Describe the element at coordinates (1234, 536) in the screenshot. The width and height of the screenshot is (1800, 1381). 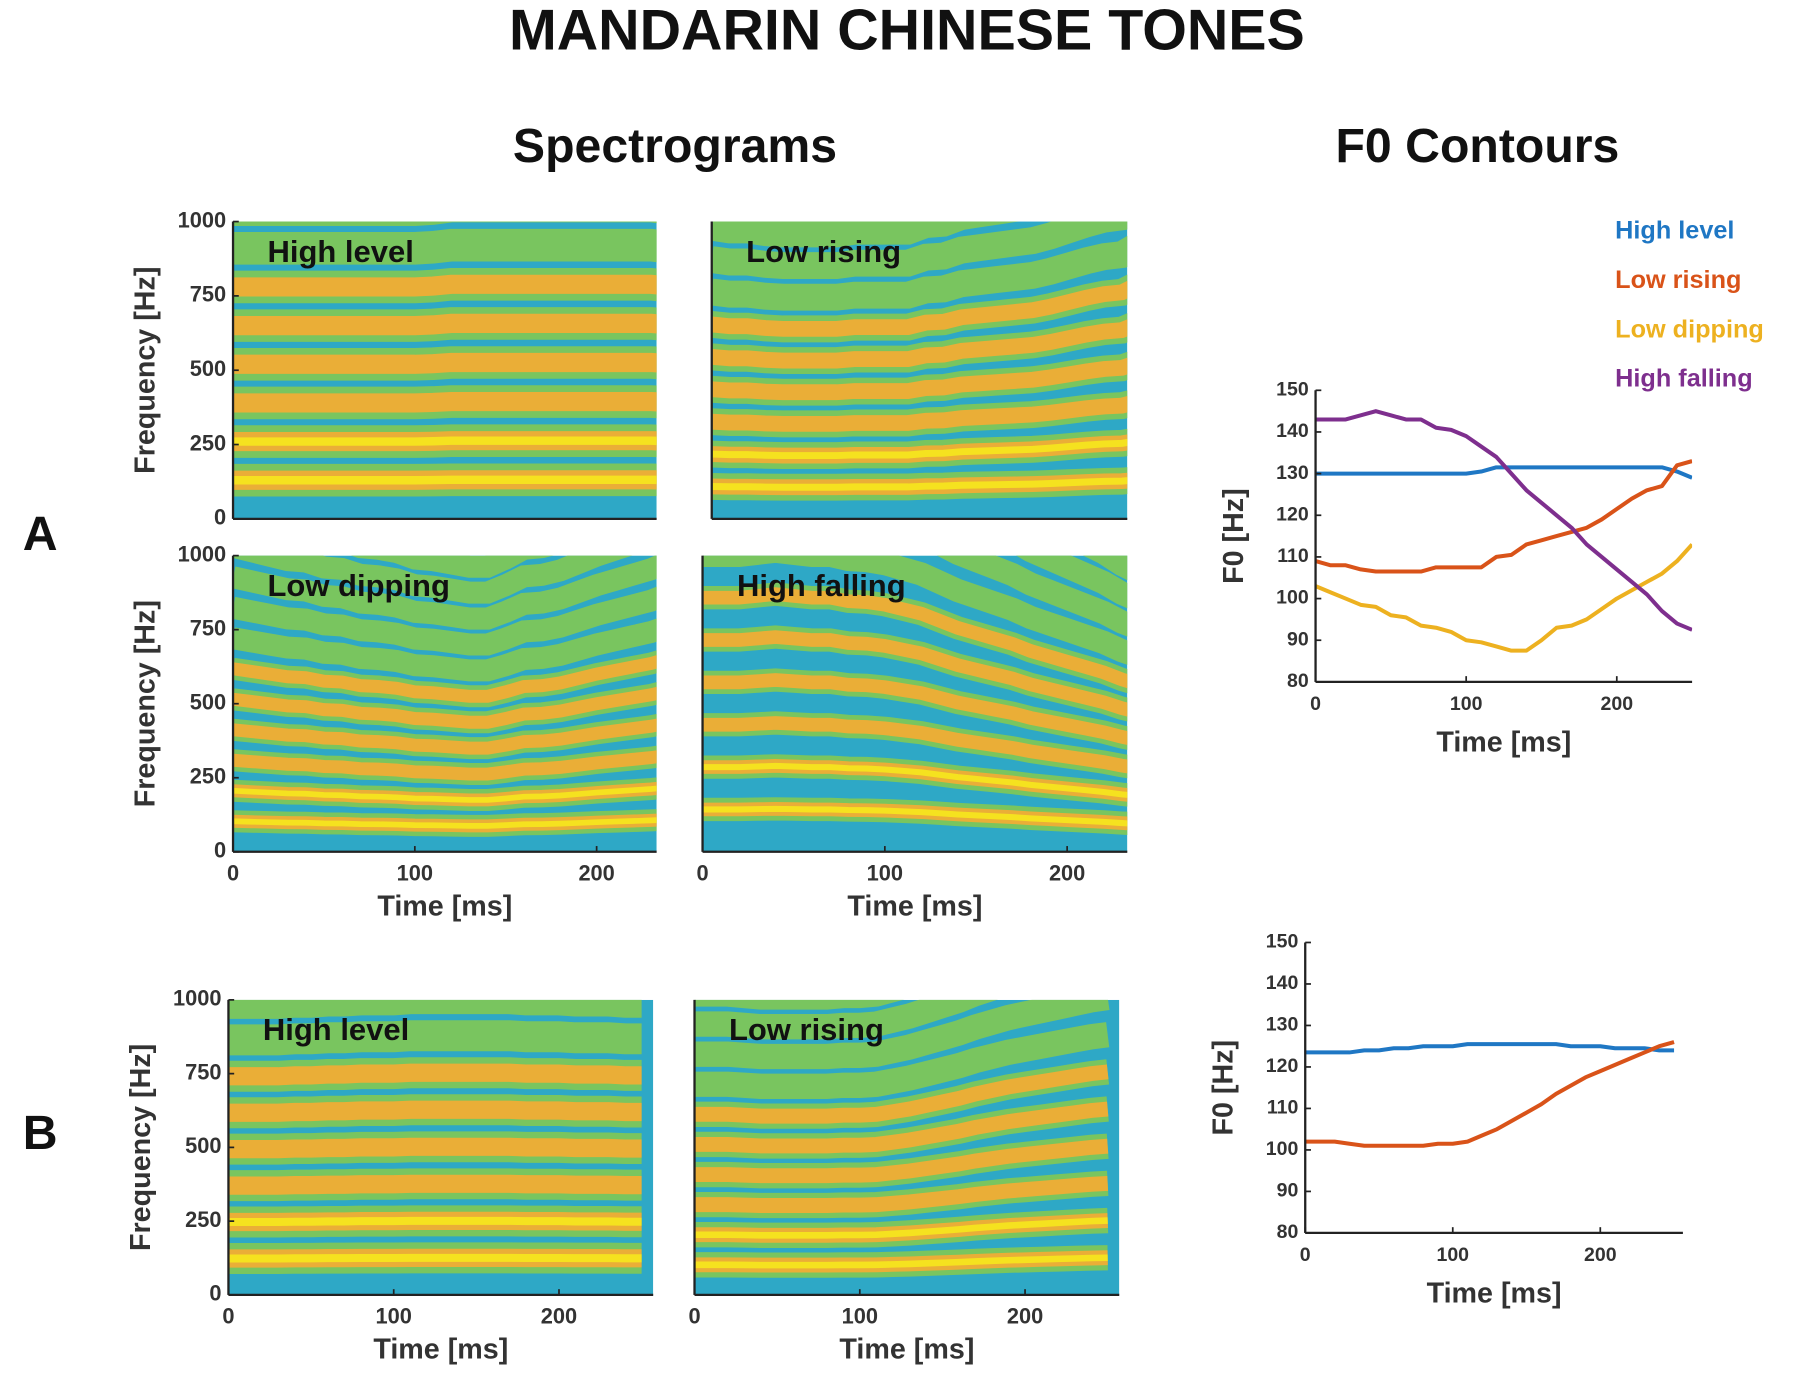
I see `y-axis-label: F0 [Hz]` at that location.